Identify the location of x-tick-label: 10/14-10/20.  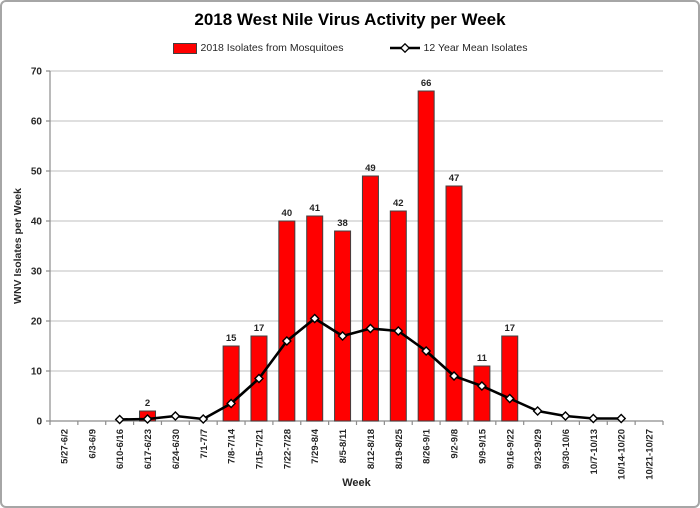
(622, 454).